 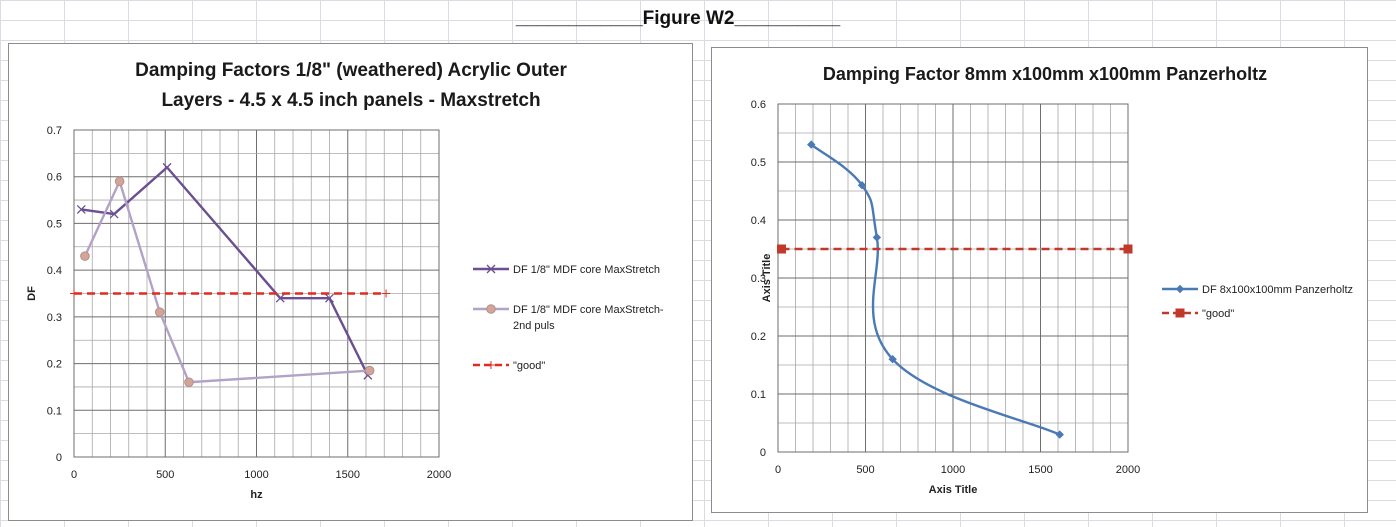 I want to click on y-tick-label: 0.7, so click(x=54, y=131).